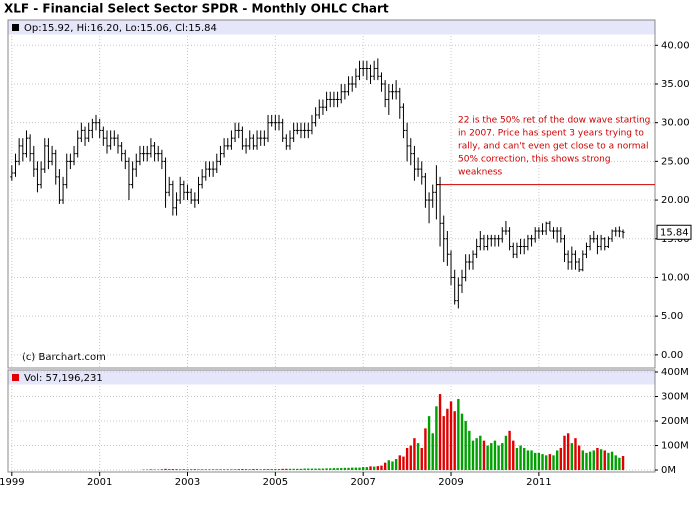 The width and height of the screenshot is (700, 512). I want to click on annotation-text: 50% correction, this shows strong, so click(534, 160).